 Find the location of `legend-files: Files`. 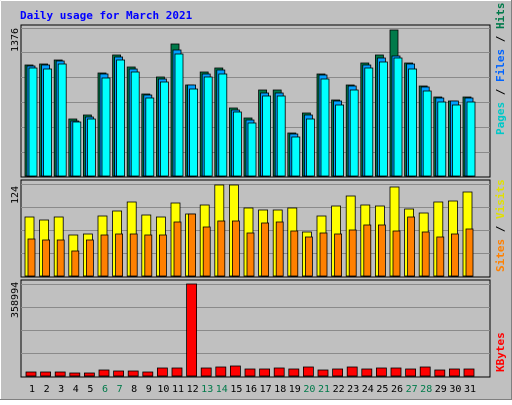

legend-files: Files is located at coordinates (500, 65).